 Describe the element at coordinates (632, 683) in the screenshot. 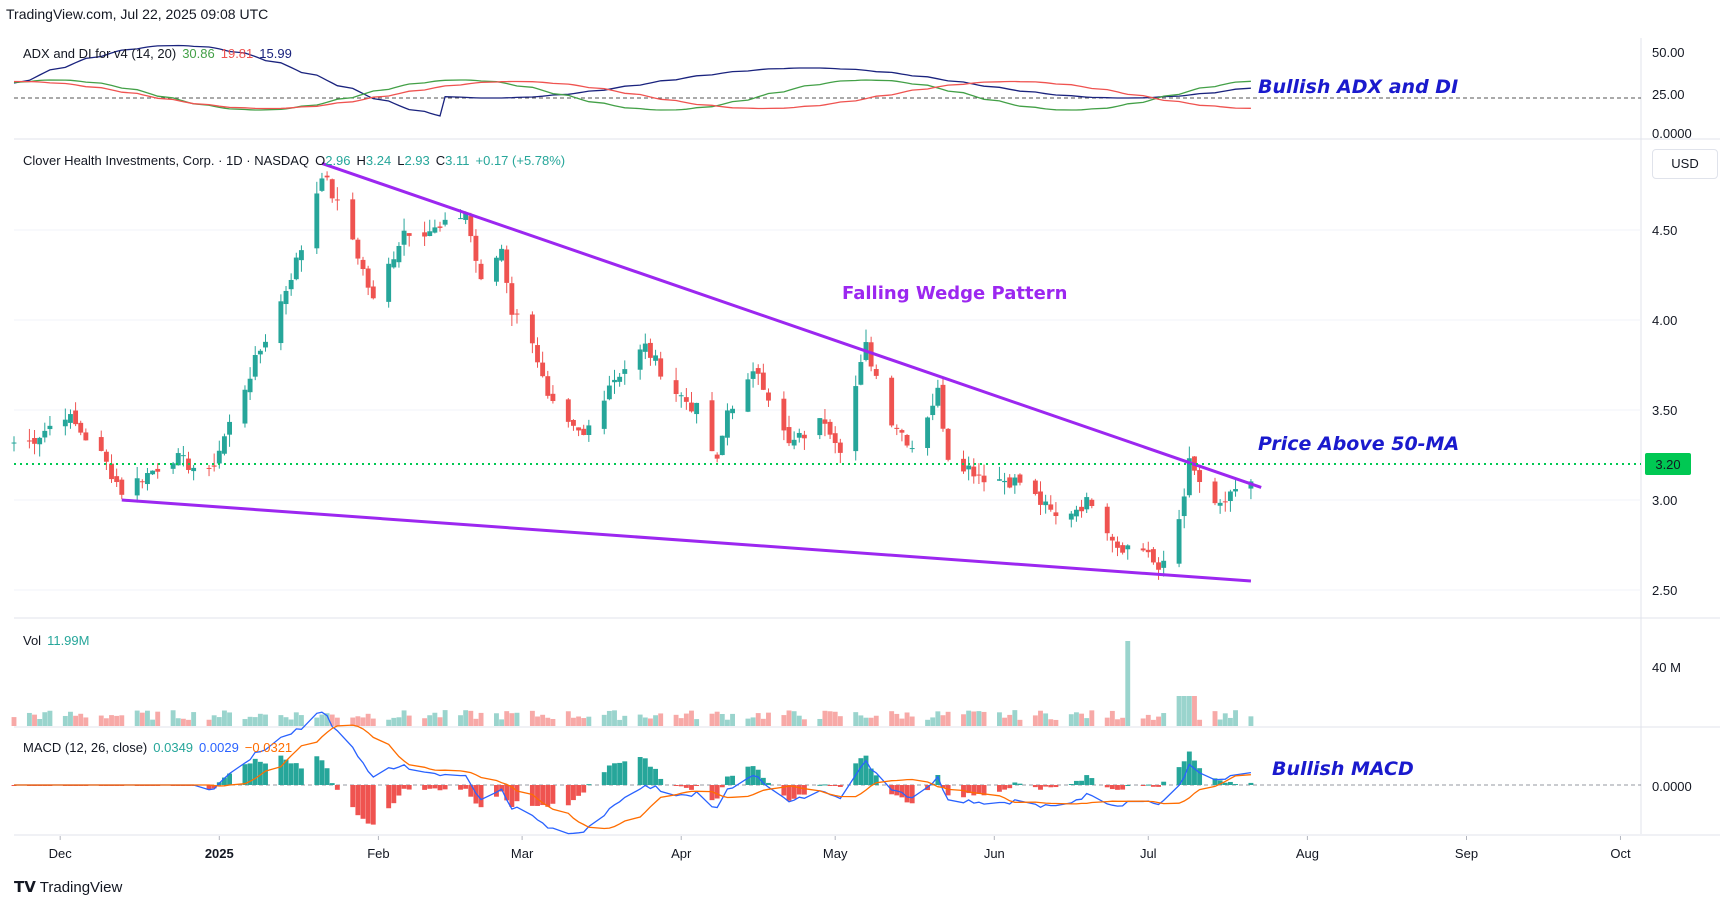

I see `volume-histogram` at that location.